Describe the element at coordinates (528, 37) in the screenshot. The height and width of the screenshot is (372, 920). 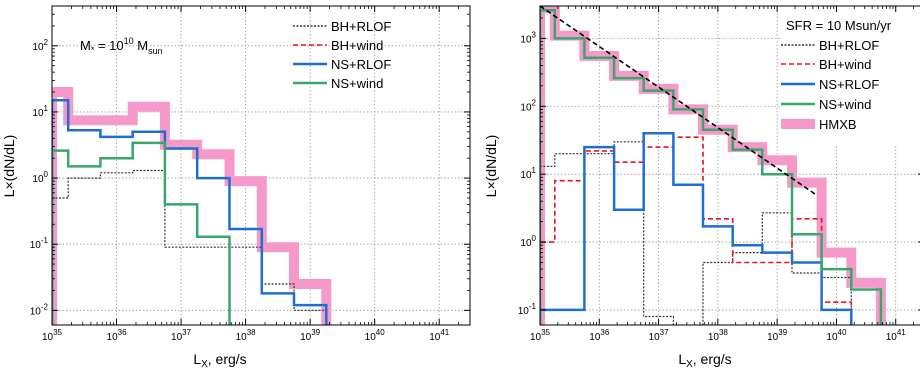
I see `right-y-tick-label: 10³` at that location.